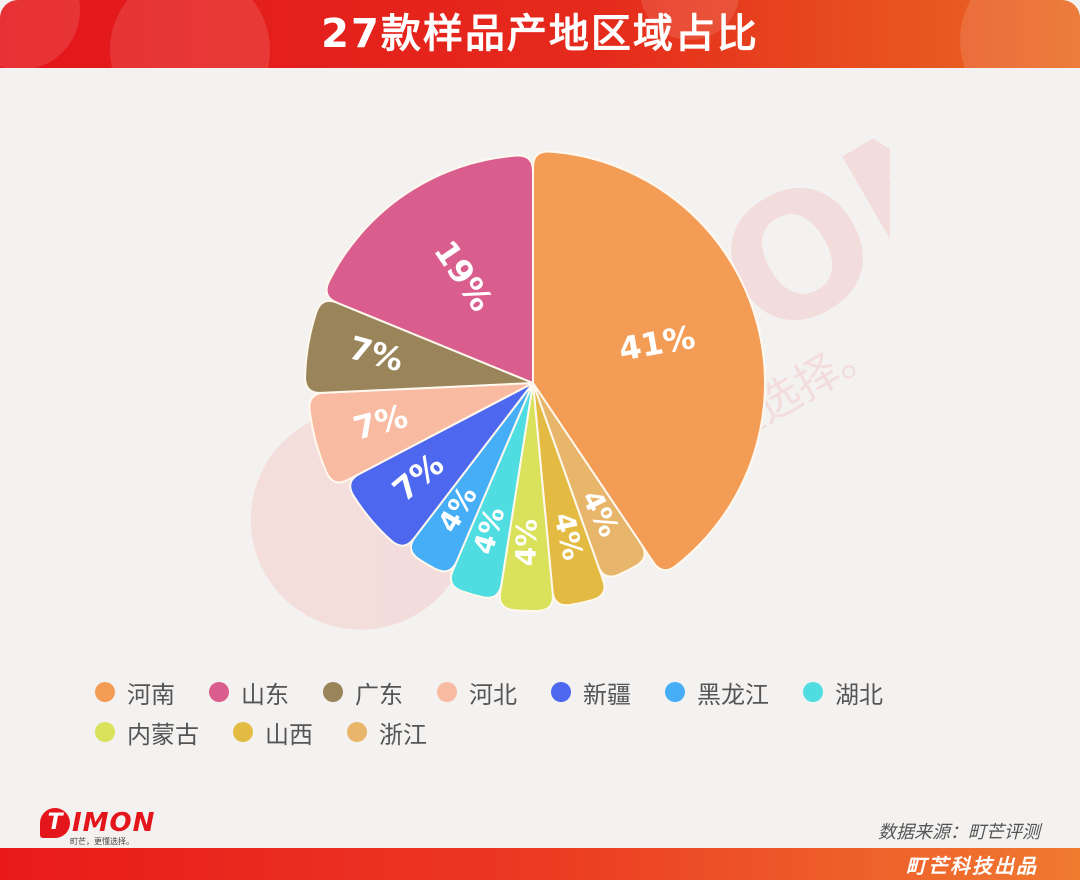 This screenshot has height=880, width=1080. I want to click on legend-label: 河南, so click(151, 694).